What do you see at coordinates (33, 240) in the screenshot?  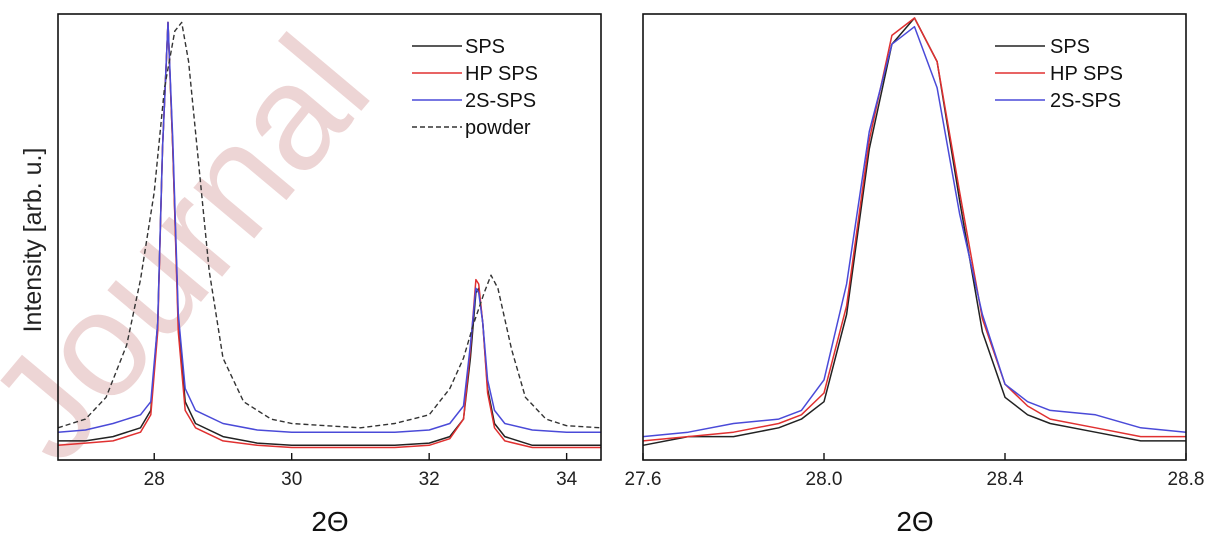 I see `y-axis-label: Intensity [arb. u.]` at bounding box center [33, 240].